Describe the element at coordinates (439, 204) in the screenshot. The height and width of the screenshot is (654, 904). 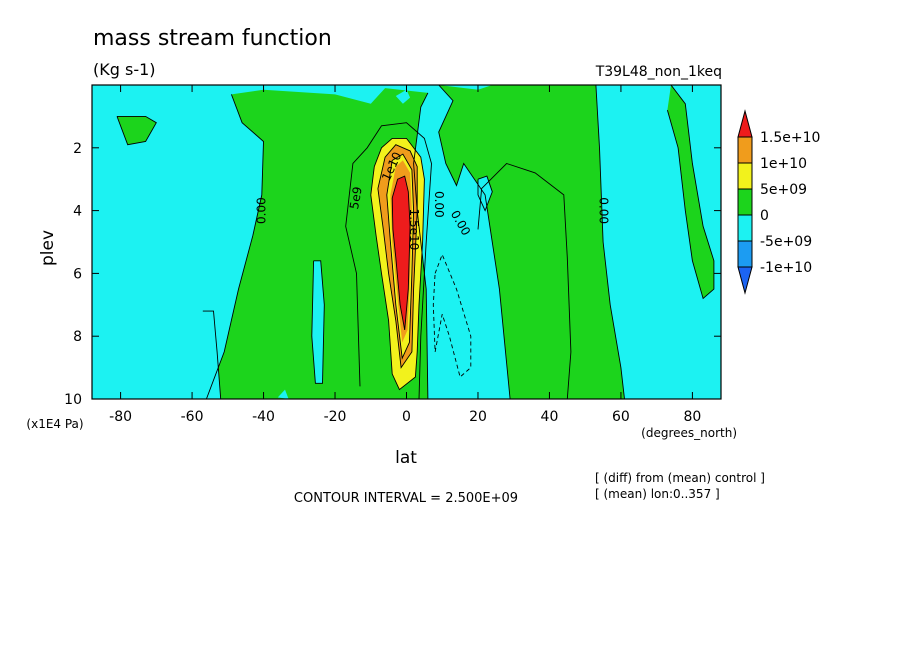
I see `contour-label-4: 0.00` at that location.